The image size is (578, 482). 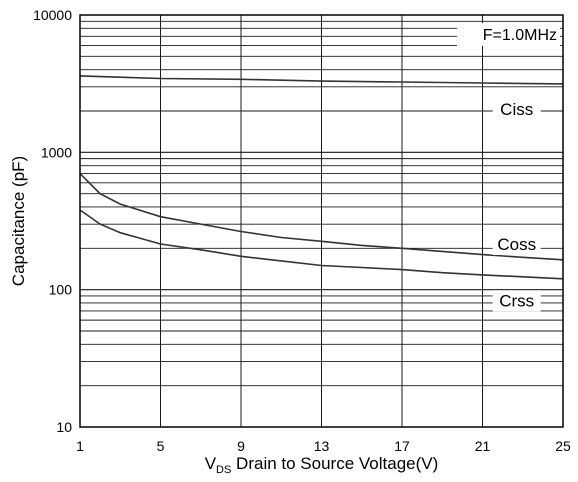 I want to click on series-label-bg-crss, so click(x=516, y=301).